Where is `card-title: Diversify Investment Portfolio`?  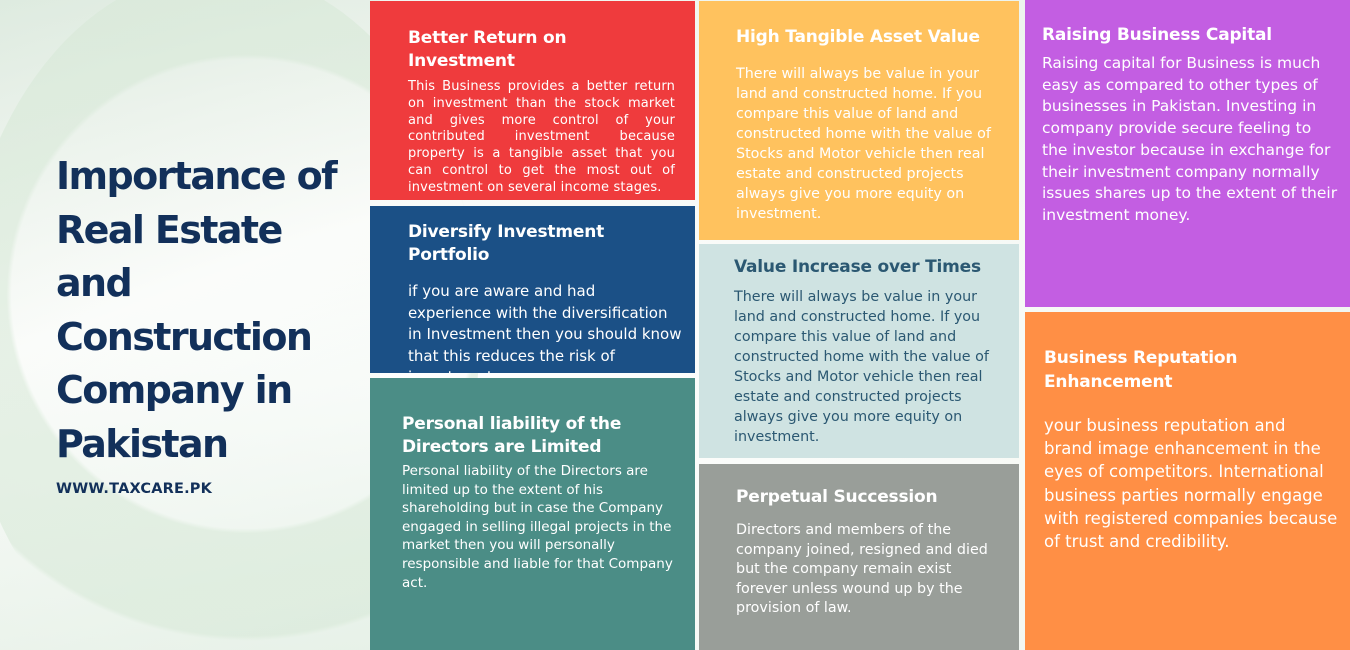
card-title: Diversify Investment Portfolio is located at coordinates (506, 243).